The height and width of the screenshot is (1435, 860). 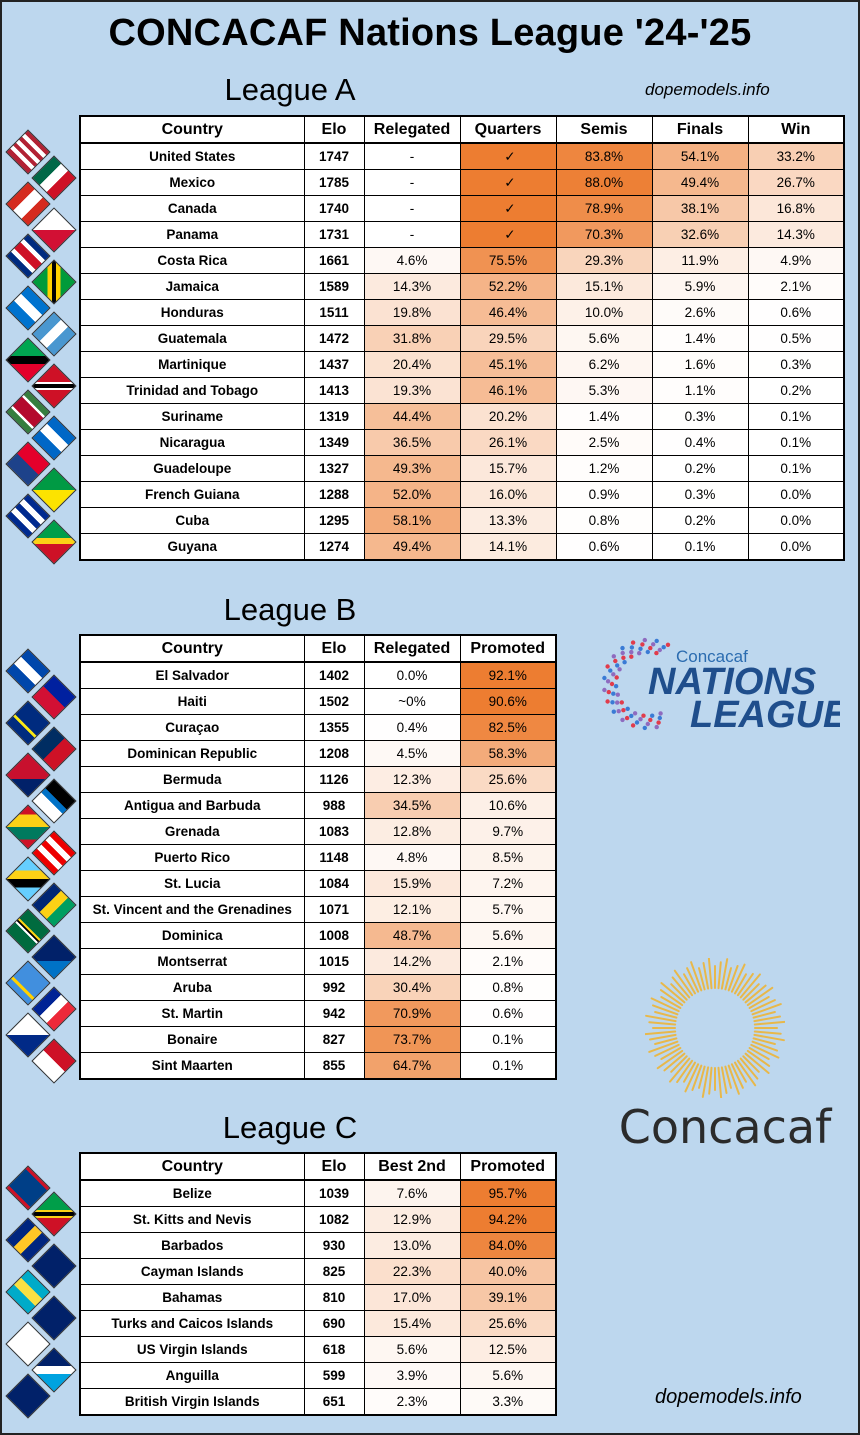 I want to click on table-row: Cuba 1295 58.1% 13.3% 0.8% 0.2% 0.0%, so click(x=462, y=520).